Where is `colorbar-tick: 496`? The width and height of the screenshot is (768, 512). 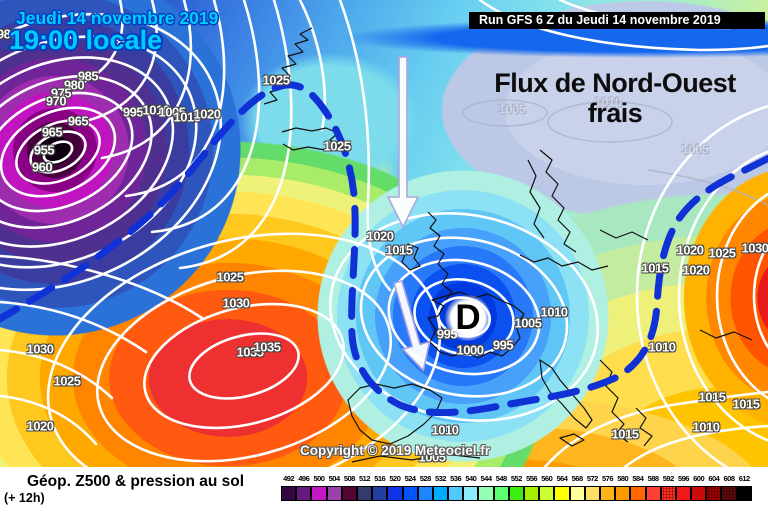
colorbar-tick: 496 is located at coordinates (304, 487).